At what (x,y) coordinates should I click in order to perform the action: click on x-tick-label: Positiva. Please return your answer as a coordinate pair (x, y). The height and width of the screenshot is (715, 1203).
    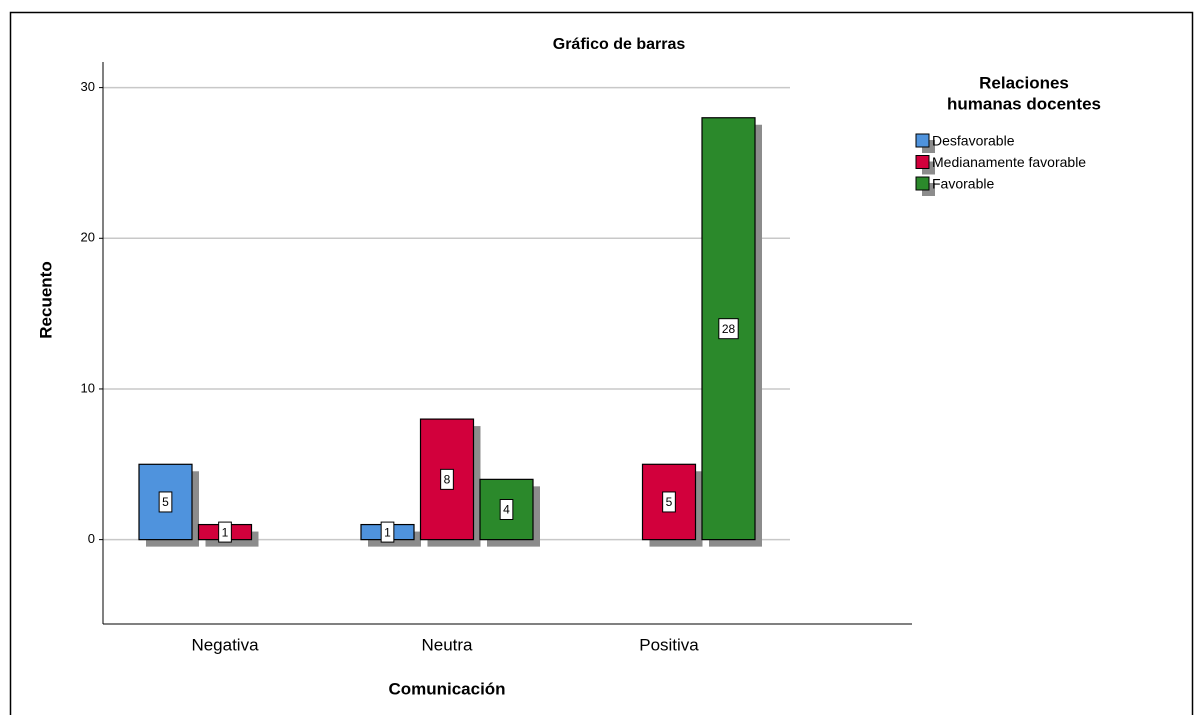
    Looking at the image, I should click on (669, 644).